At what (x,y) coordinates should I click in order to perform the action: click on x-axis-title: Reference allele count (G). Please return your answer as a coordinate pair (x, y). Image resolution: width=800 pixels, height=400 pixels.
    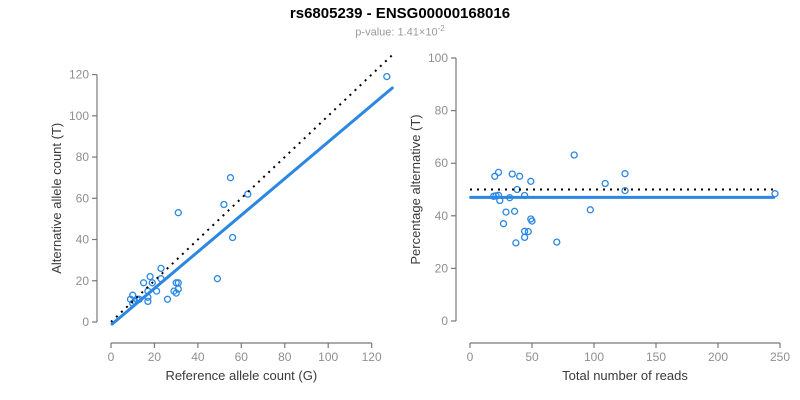
    Looking at the image, I should click on (241, 375).